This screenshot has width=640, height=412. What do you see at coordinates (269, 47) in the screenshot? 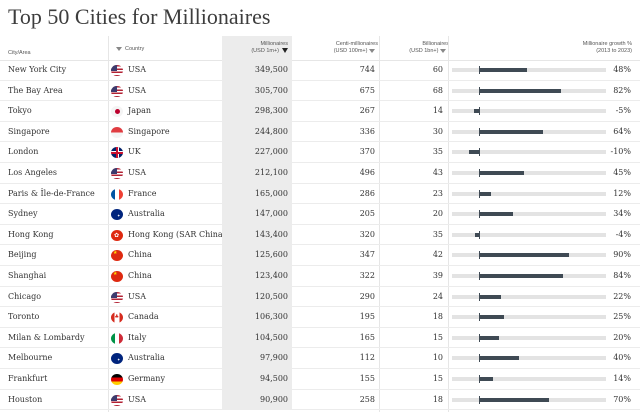
I see `column-header-millionaires: Millionaires (USD 1m+)` at bounding box center [269, 47].